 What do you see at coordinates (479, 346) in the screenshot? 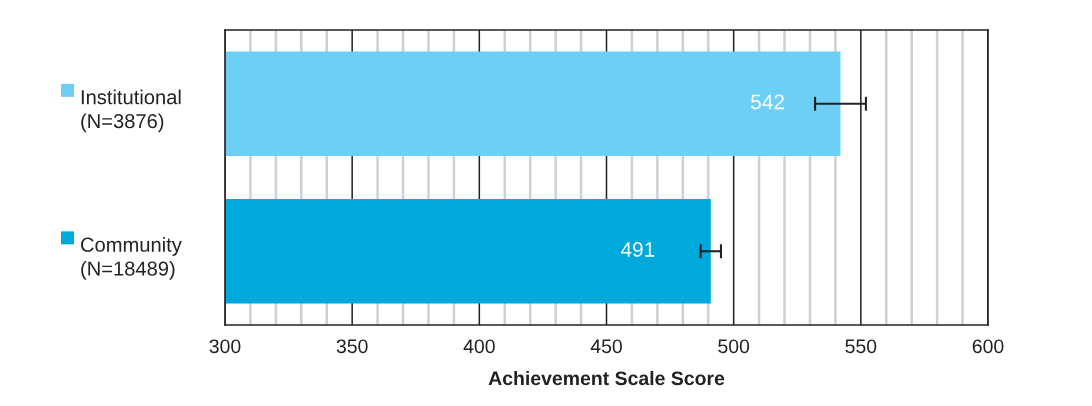
I see `x-tick-label: 400` at bounding box center [479, 346].